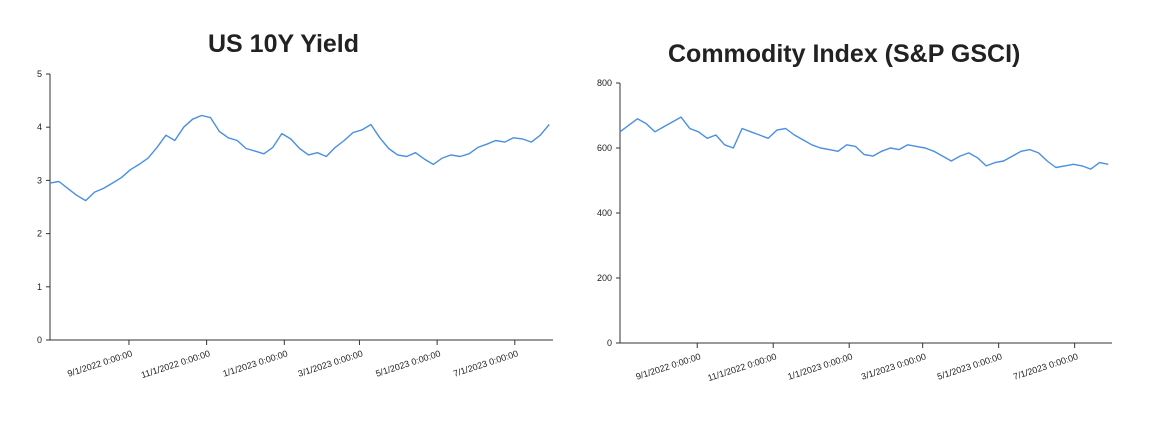 The width and height of the screenshot is (1159, 428). What do you see at coordinates (39, 234) in the screenshot?
I see `y-tick-label: 2` at bounding box center [39, 234].